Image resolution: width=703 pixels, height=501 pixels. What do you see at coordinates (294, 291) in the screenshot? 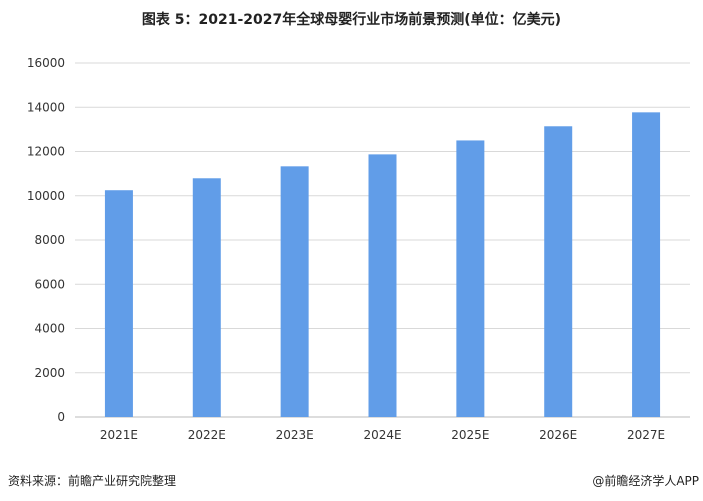
I see `bar-2023E` at bounding box center [294, 291].